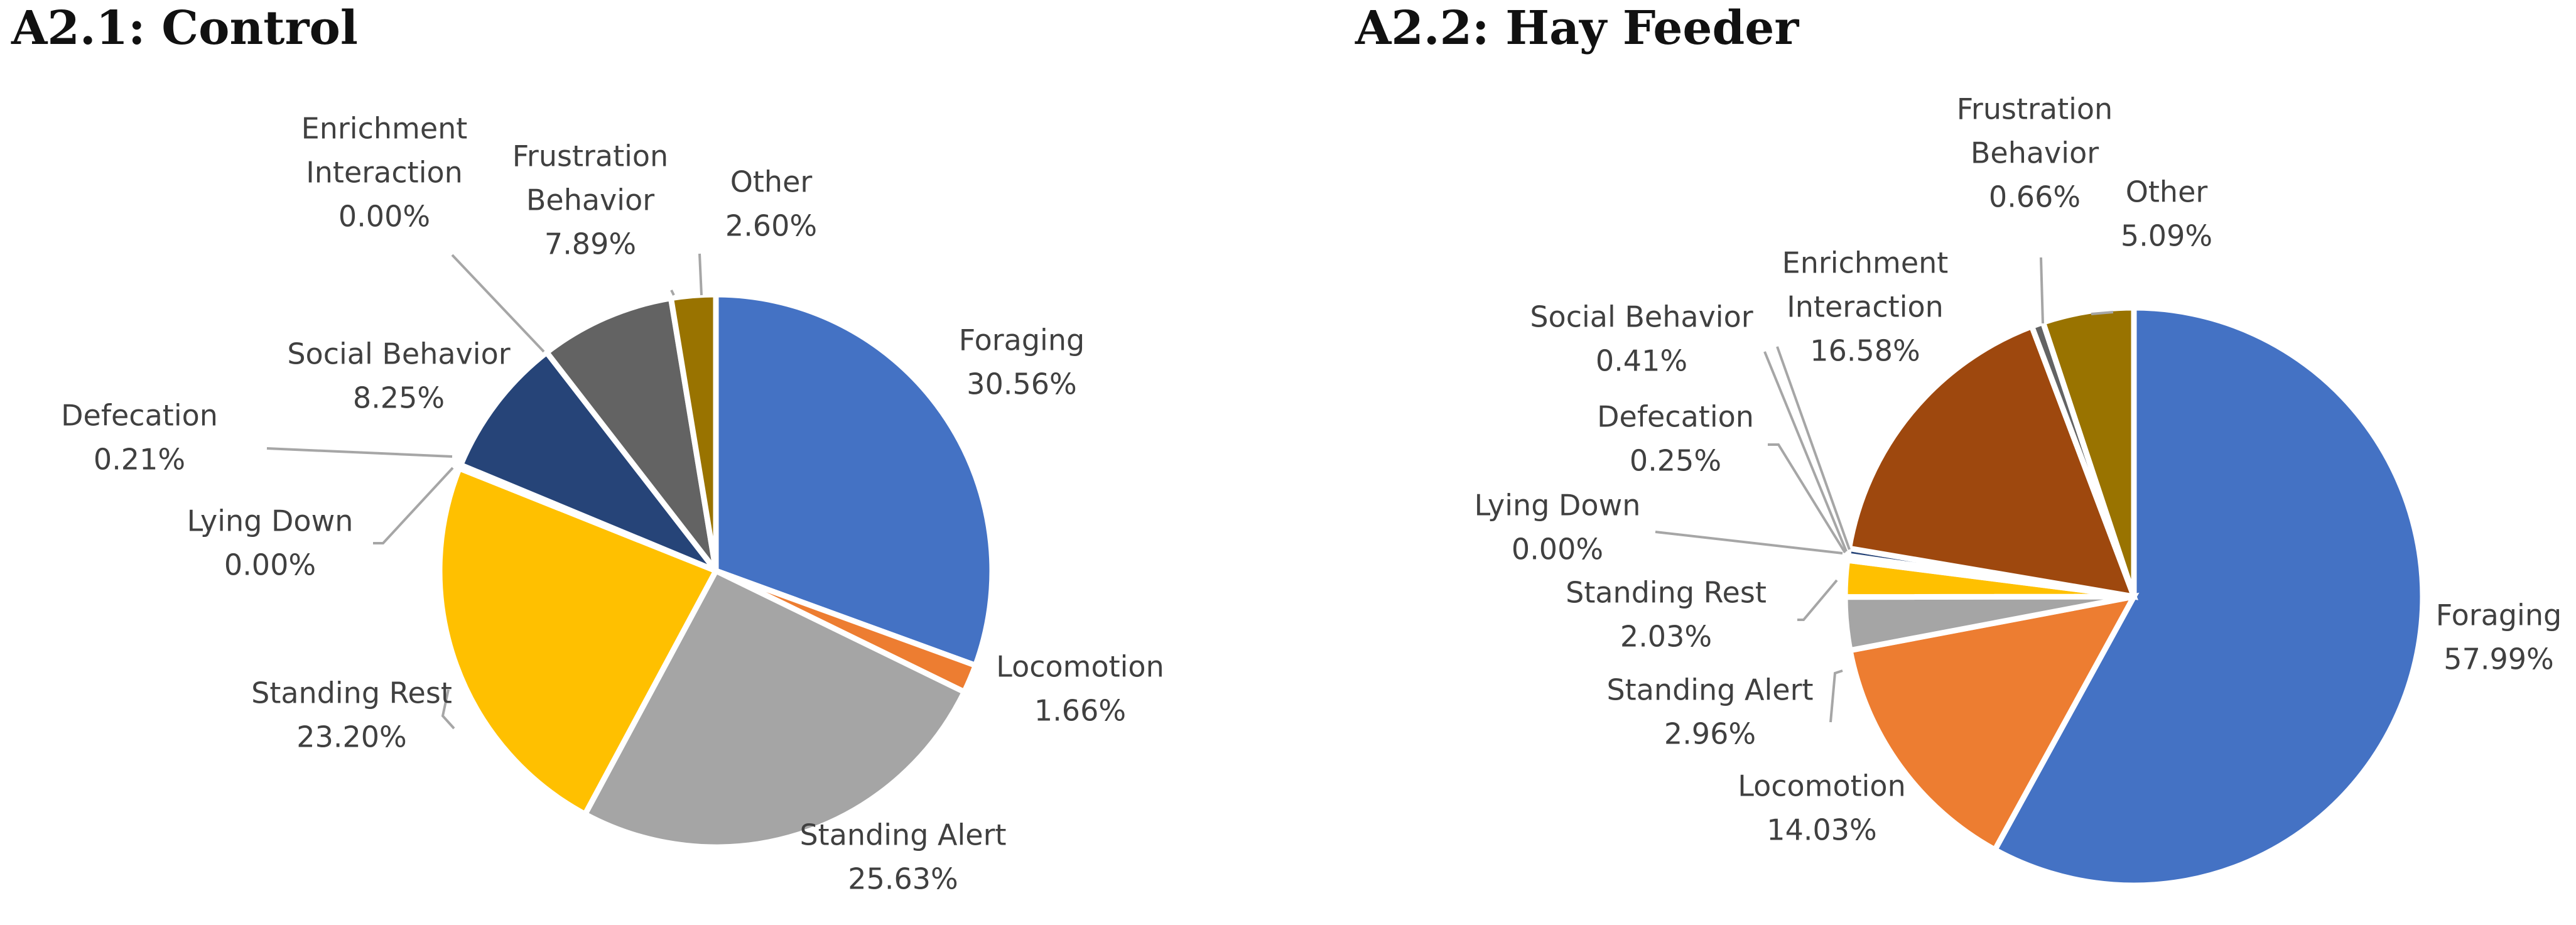 The height and width of the screenshot is (925, 2576). I want to click on data-label-other: Other 2.60%, so click(771, 204).